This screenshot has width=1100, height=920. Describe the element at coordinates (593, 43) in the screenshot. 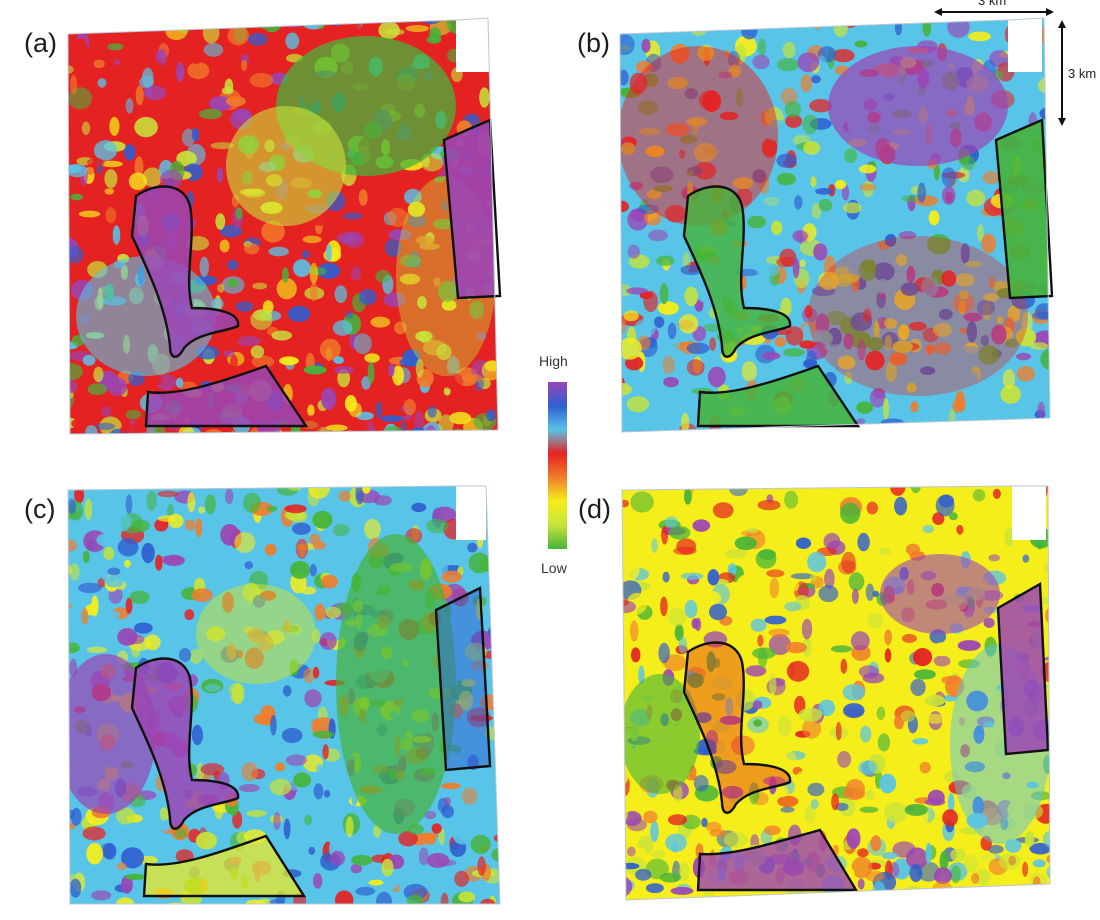

I see `panel-label-b: (b)` at that location.